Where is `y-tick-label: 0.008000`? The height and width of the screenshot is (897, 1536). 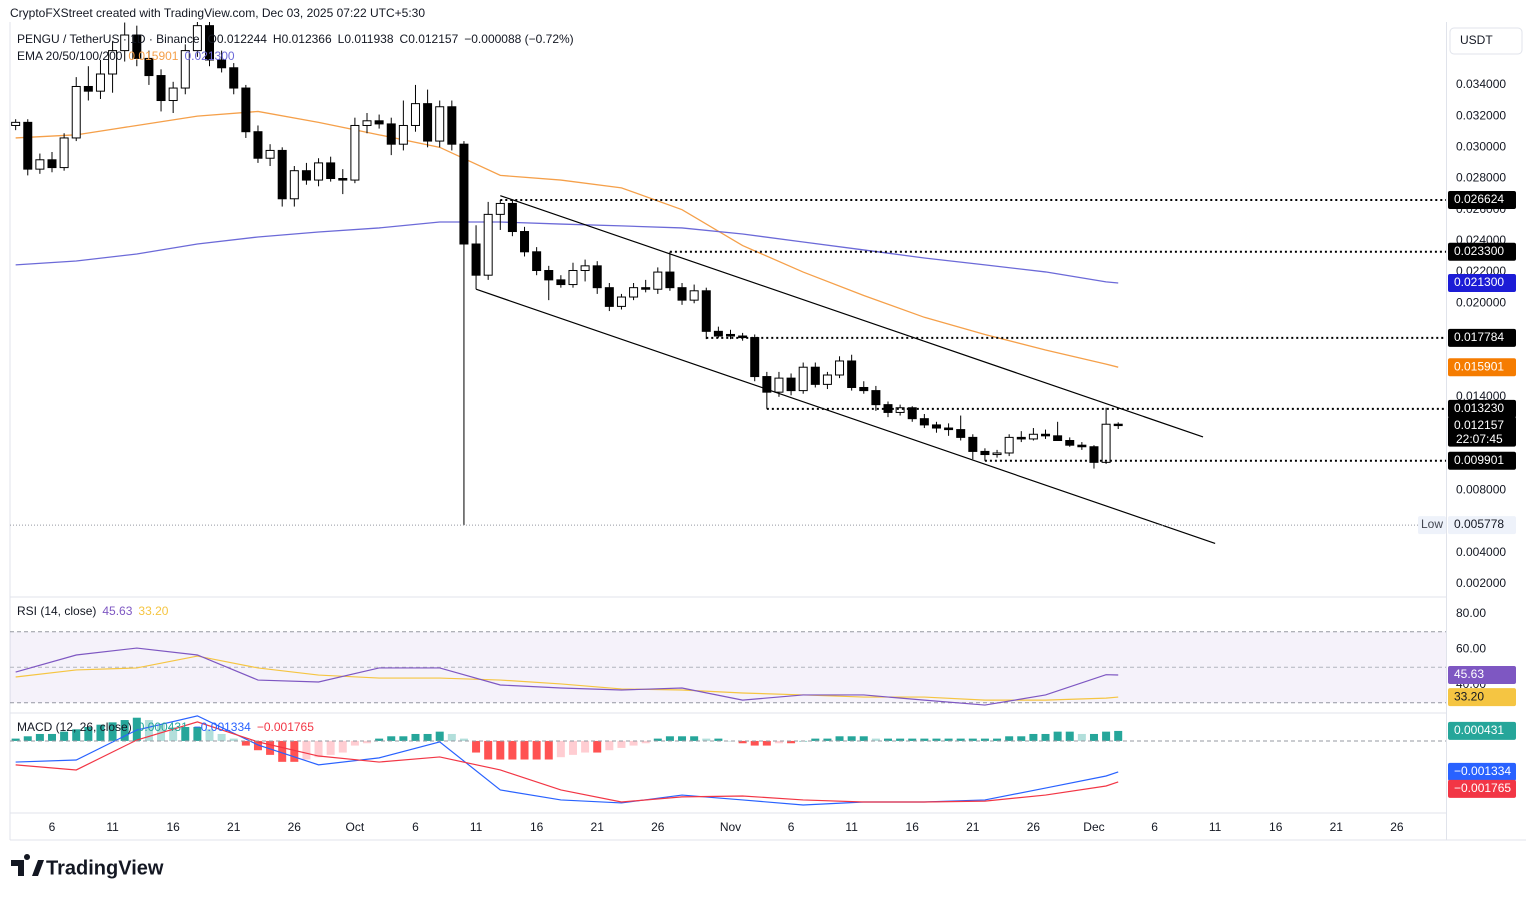 y-tick-label: 0.008000 is located at coordinates (1481, 490).